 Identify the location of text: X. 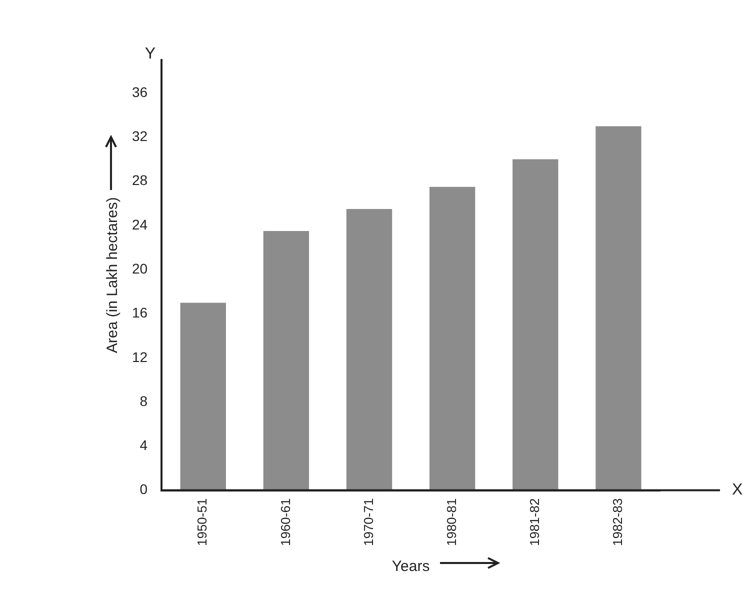
(737, 490).